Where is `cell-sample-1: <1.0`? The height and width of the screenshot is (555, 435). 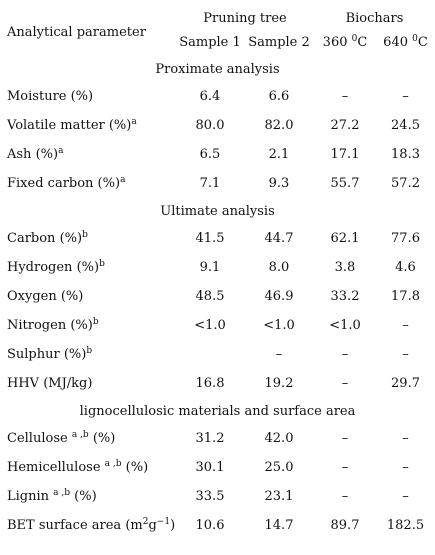 cell-sample-1: <1.0 is located at coordinates (210, 325).